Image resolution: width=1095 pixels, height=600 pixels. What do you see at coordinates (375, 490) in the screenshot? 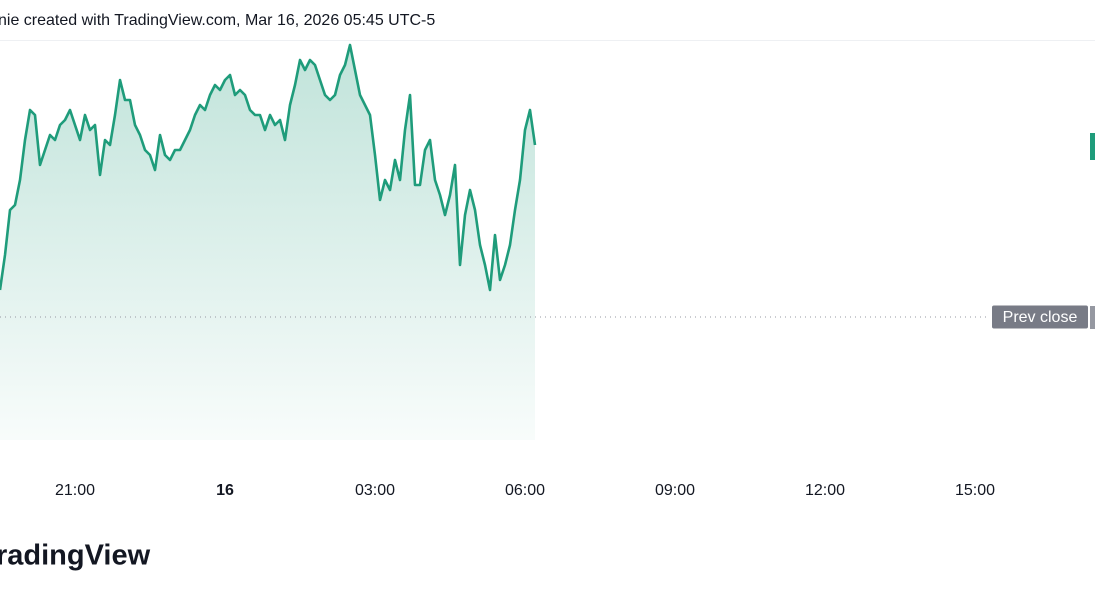
I see `x-tick-label: 03:00` at bounding box center [375, 490].